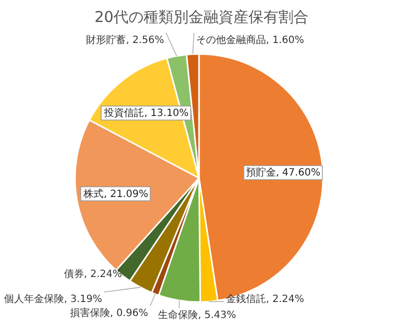 This screenshot has width=403, height=324. Describe the element at coordinates (90, 313) in the screenshot. I see `slice-label: 損害保険` at that location.